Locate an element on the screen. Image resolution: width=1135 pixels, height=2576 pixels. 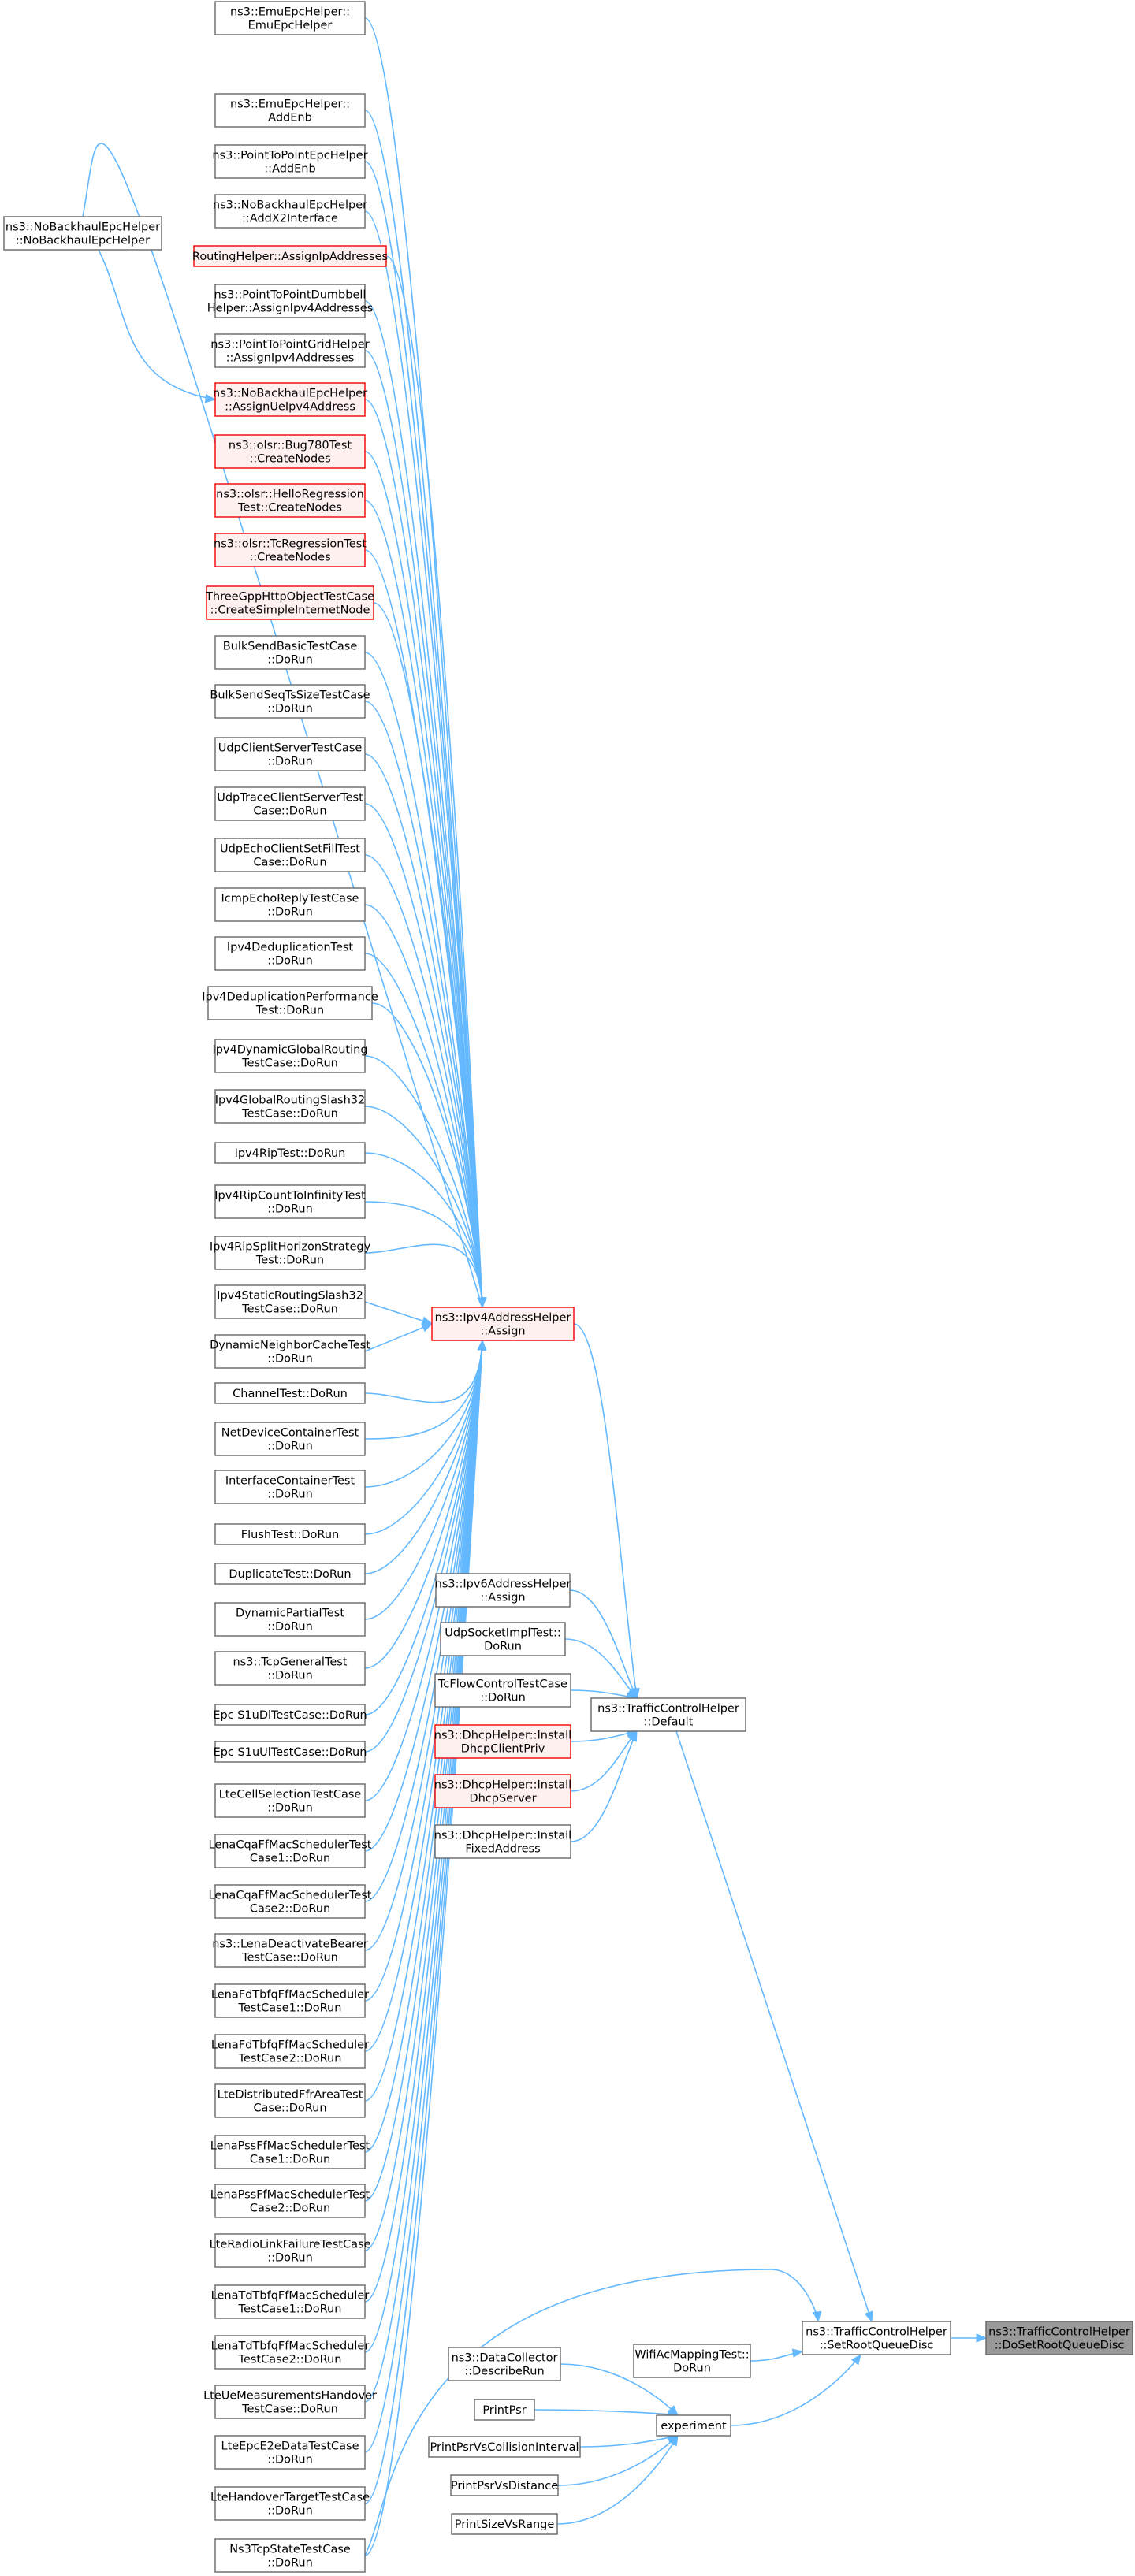
node-n28: ChannelTest::DoRun is located at coordinates (290, 1393).